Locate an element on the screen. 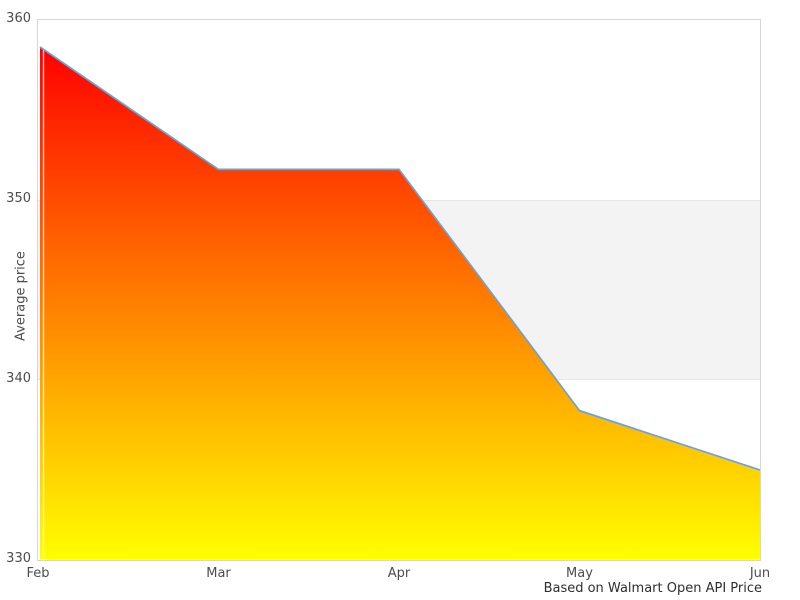 This screenshot has width=800, height=600. x-tick-label: Apr is located at coordinates (399, 573).